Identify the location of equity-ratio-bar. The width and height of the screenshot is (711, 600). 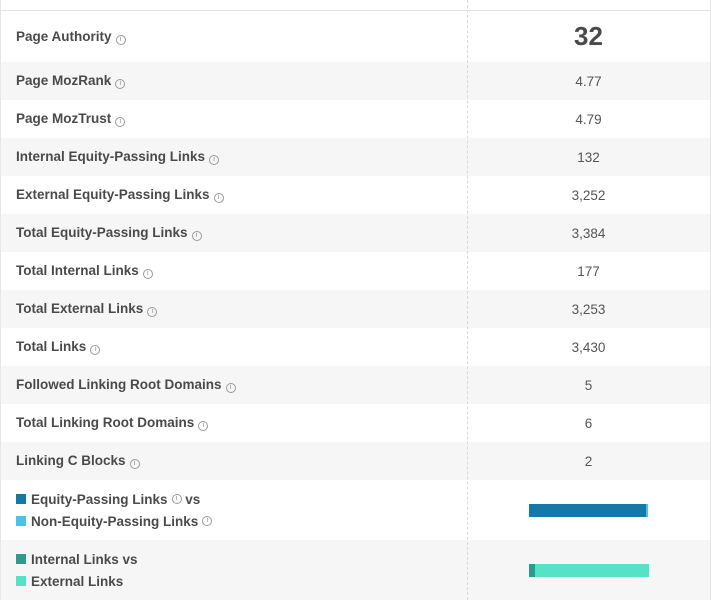
(588, 510).